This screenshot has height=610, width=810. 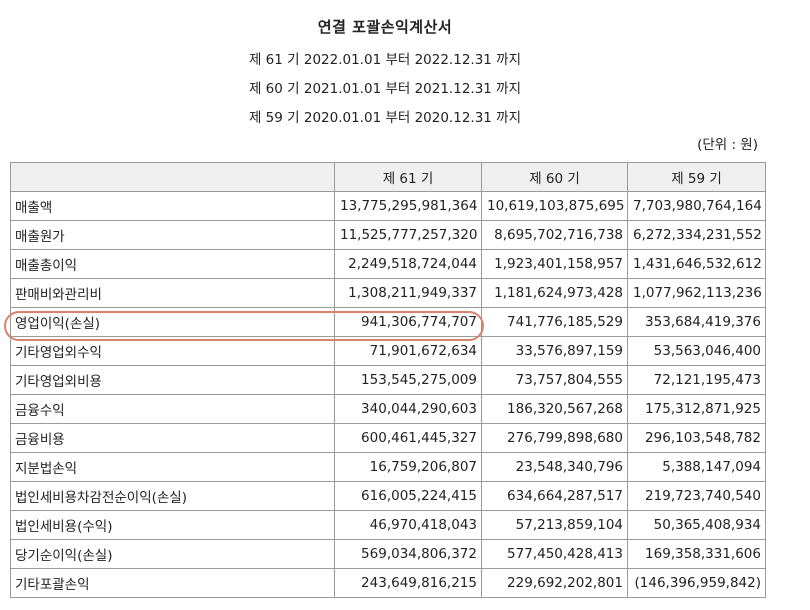 I want to click on row-value: 50,365,408,934, so click(x=696, y=525).